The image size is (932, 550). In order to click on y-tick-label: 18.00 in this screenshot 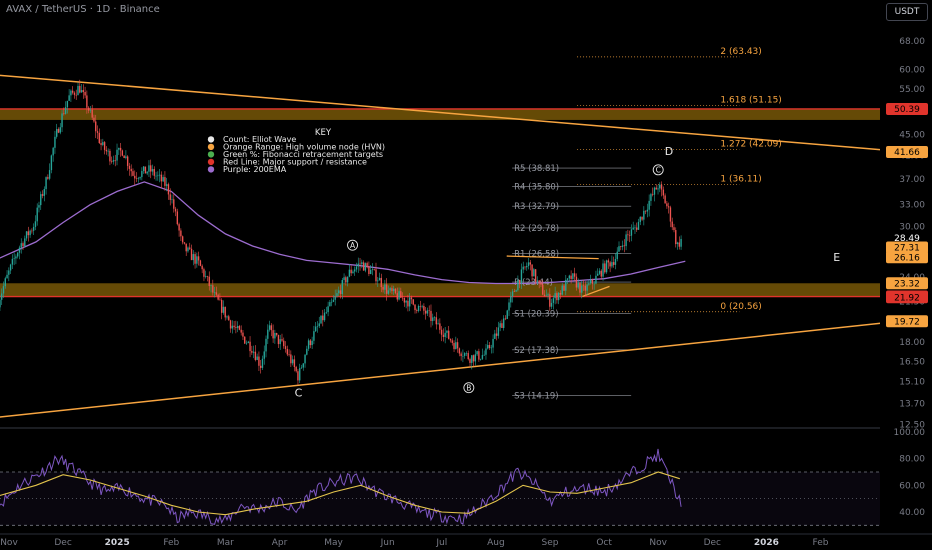, I will do `click(912, 343)`.